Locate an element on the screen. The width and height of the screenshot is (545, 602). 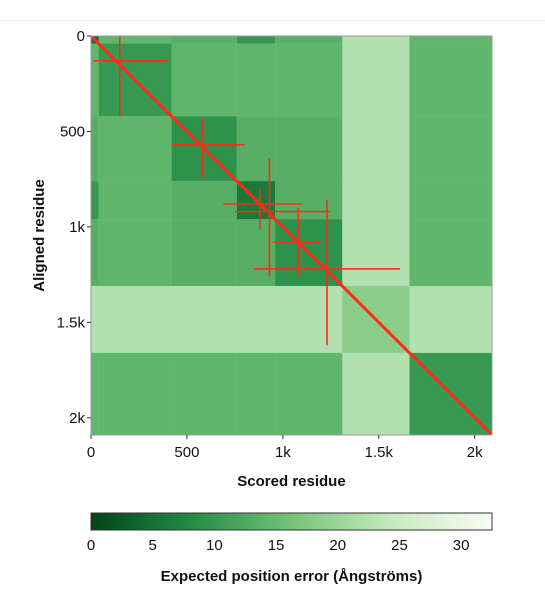
y-tick-label: 1.5k is located at coordinates (71, 322).